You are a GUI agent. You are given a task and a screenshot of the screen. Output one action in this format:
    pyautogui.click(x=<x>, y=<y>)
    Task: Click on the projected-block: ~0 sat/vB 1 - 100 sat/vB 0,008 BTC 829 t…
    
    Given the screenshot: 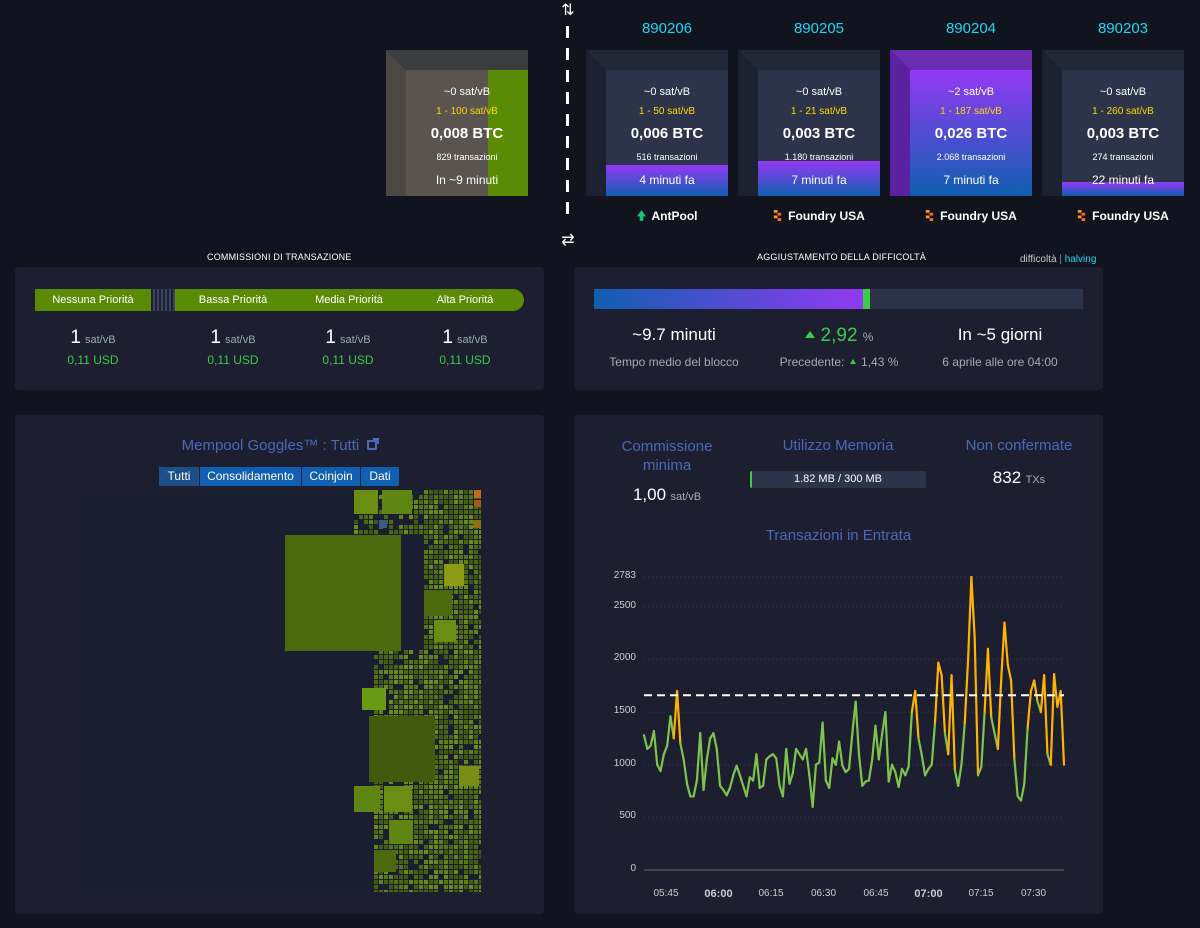 What is the action you would take?
    pyautogui.click(x=457, y=123)
    